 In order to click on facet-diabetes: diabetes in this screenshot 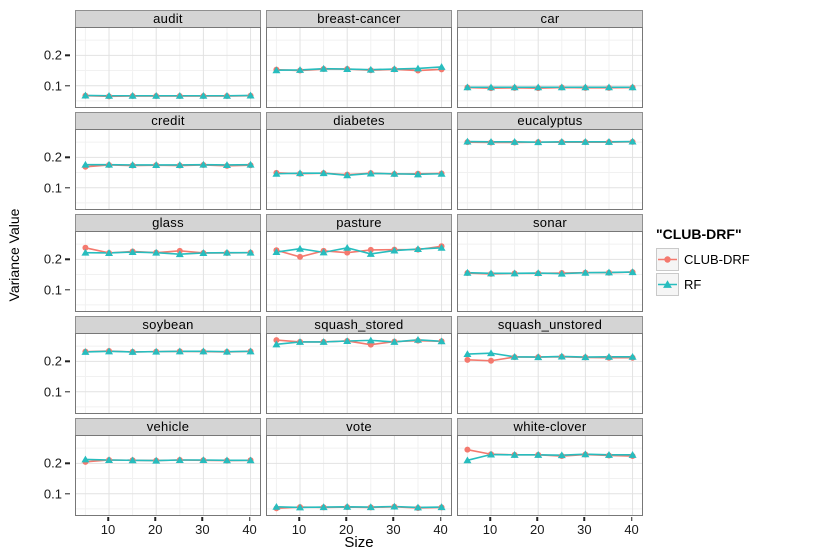, I will do `click(359, 161)`.